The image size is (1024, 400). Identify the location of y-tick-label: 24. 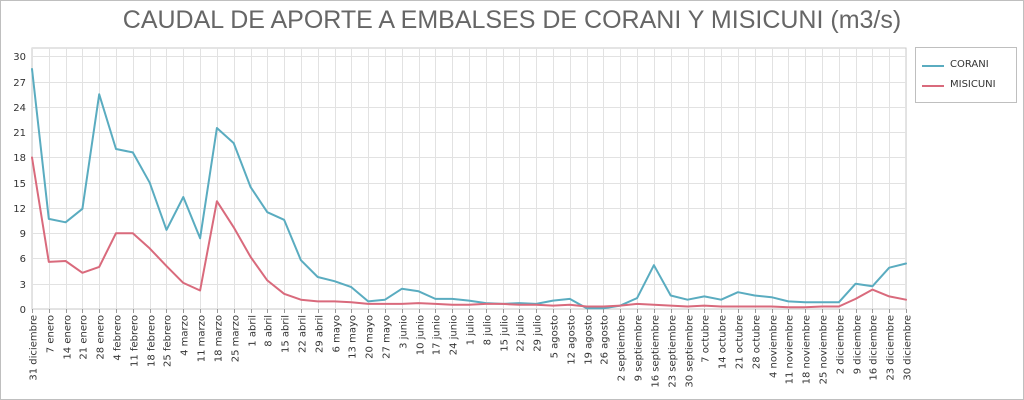
(19, 108).